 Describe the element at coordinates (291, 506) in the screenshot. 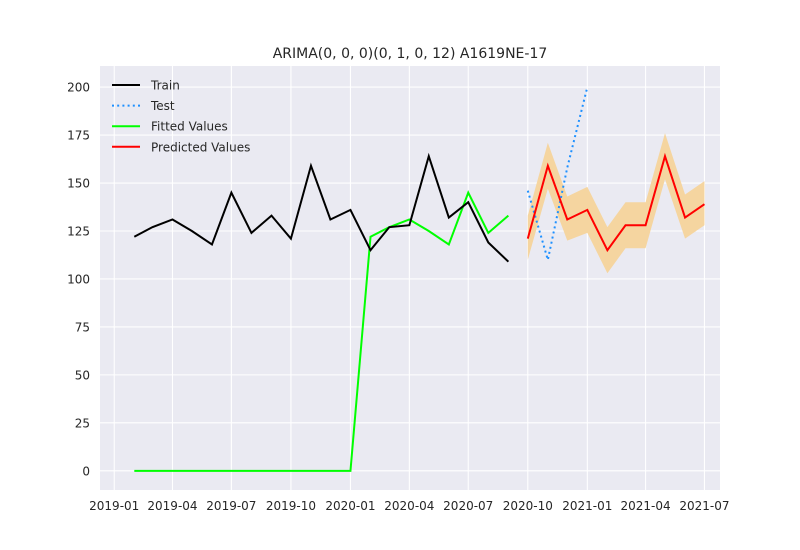

I see `x-tick-label: 2019-10` at that location.